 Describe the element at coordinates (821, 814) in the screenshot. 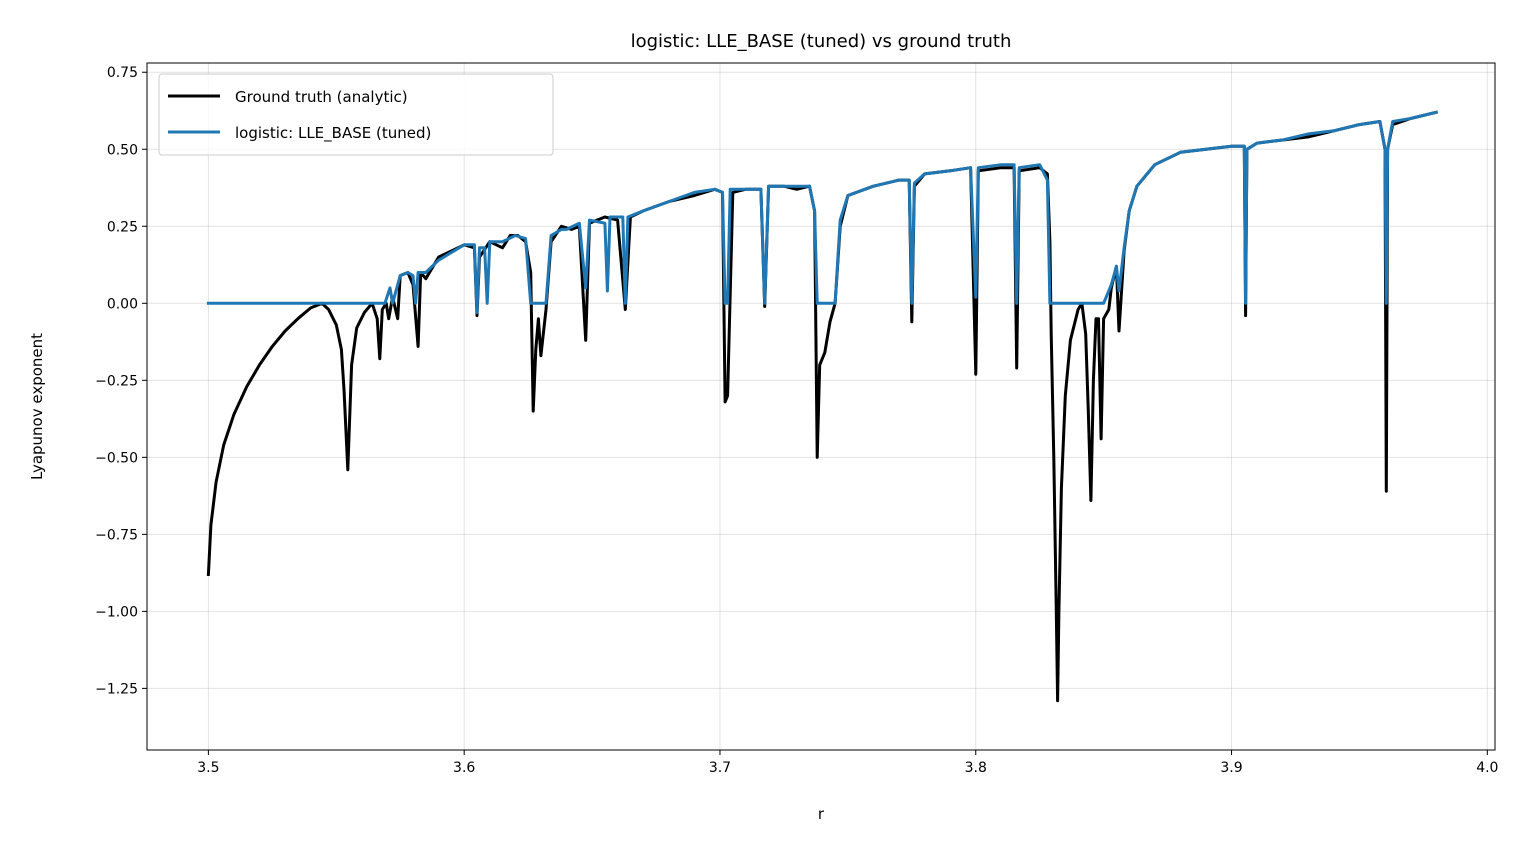

I see `x-axis-label: r` at that location.